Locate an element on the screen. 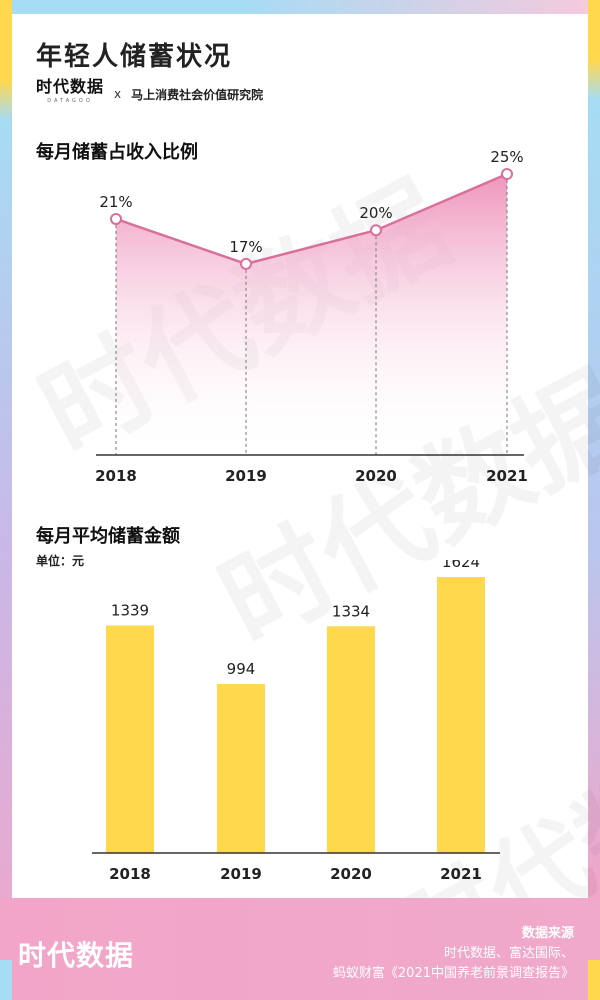 The width and height of the screenshot is (600, 1000). source-line: 时代数据、富达国际、 is located at coordinates (508, 953).